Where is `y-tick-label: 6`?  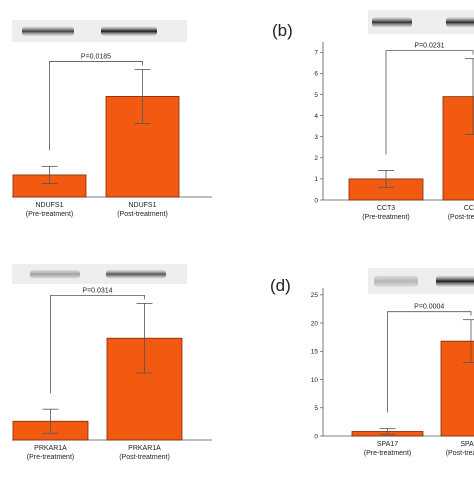
y-tick-label: 6 is located at coordinates (316, 74).